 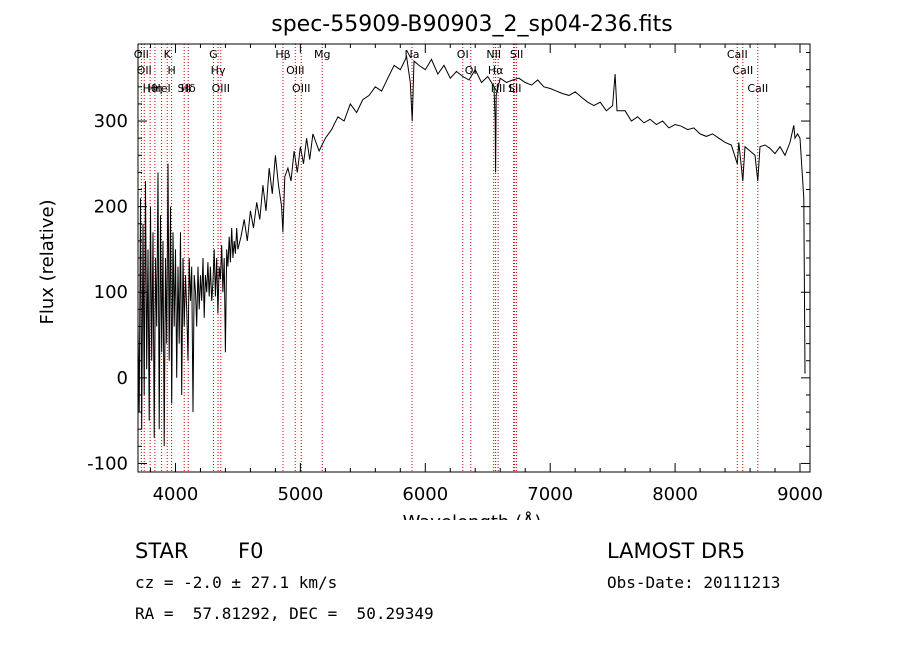 What do you see at coordinates (800, 494) in the screenshot?
I see `x-tick-label: 9000` at bounding box center [800, 494].